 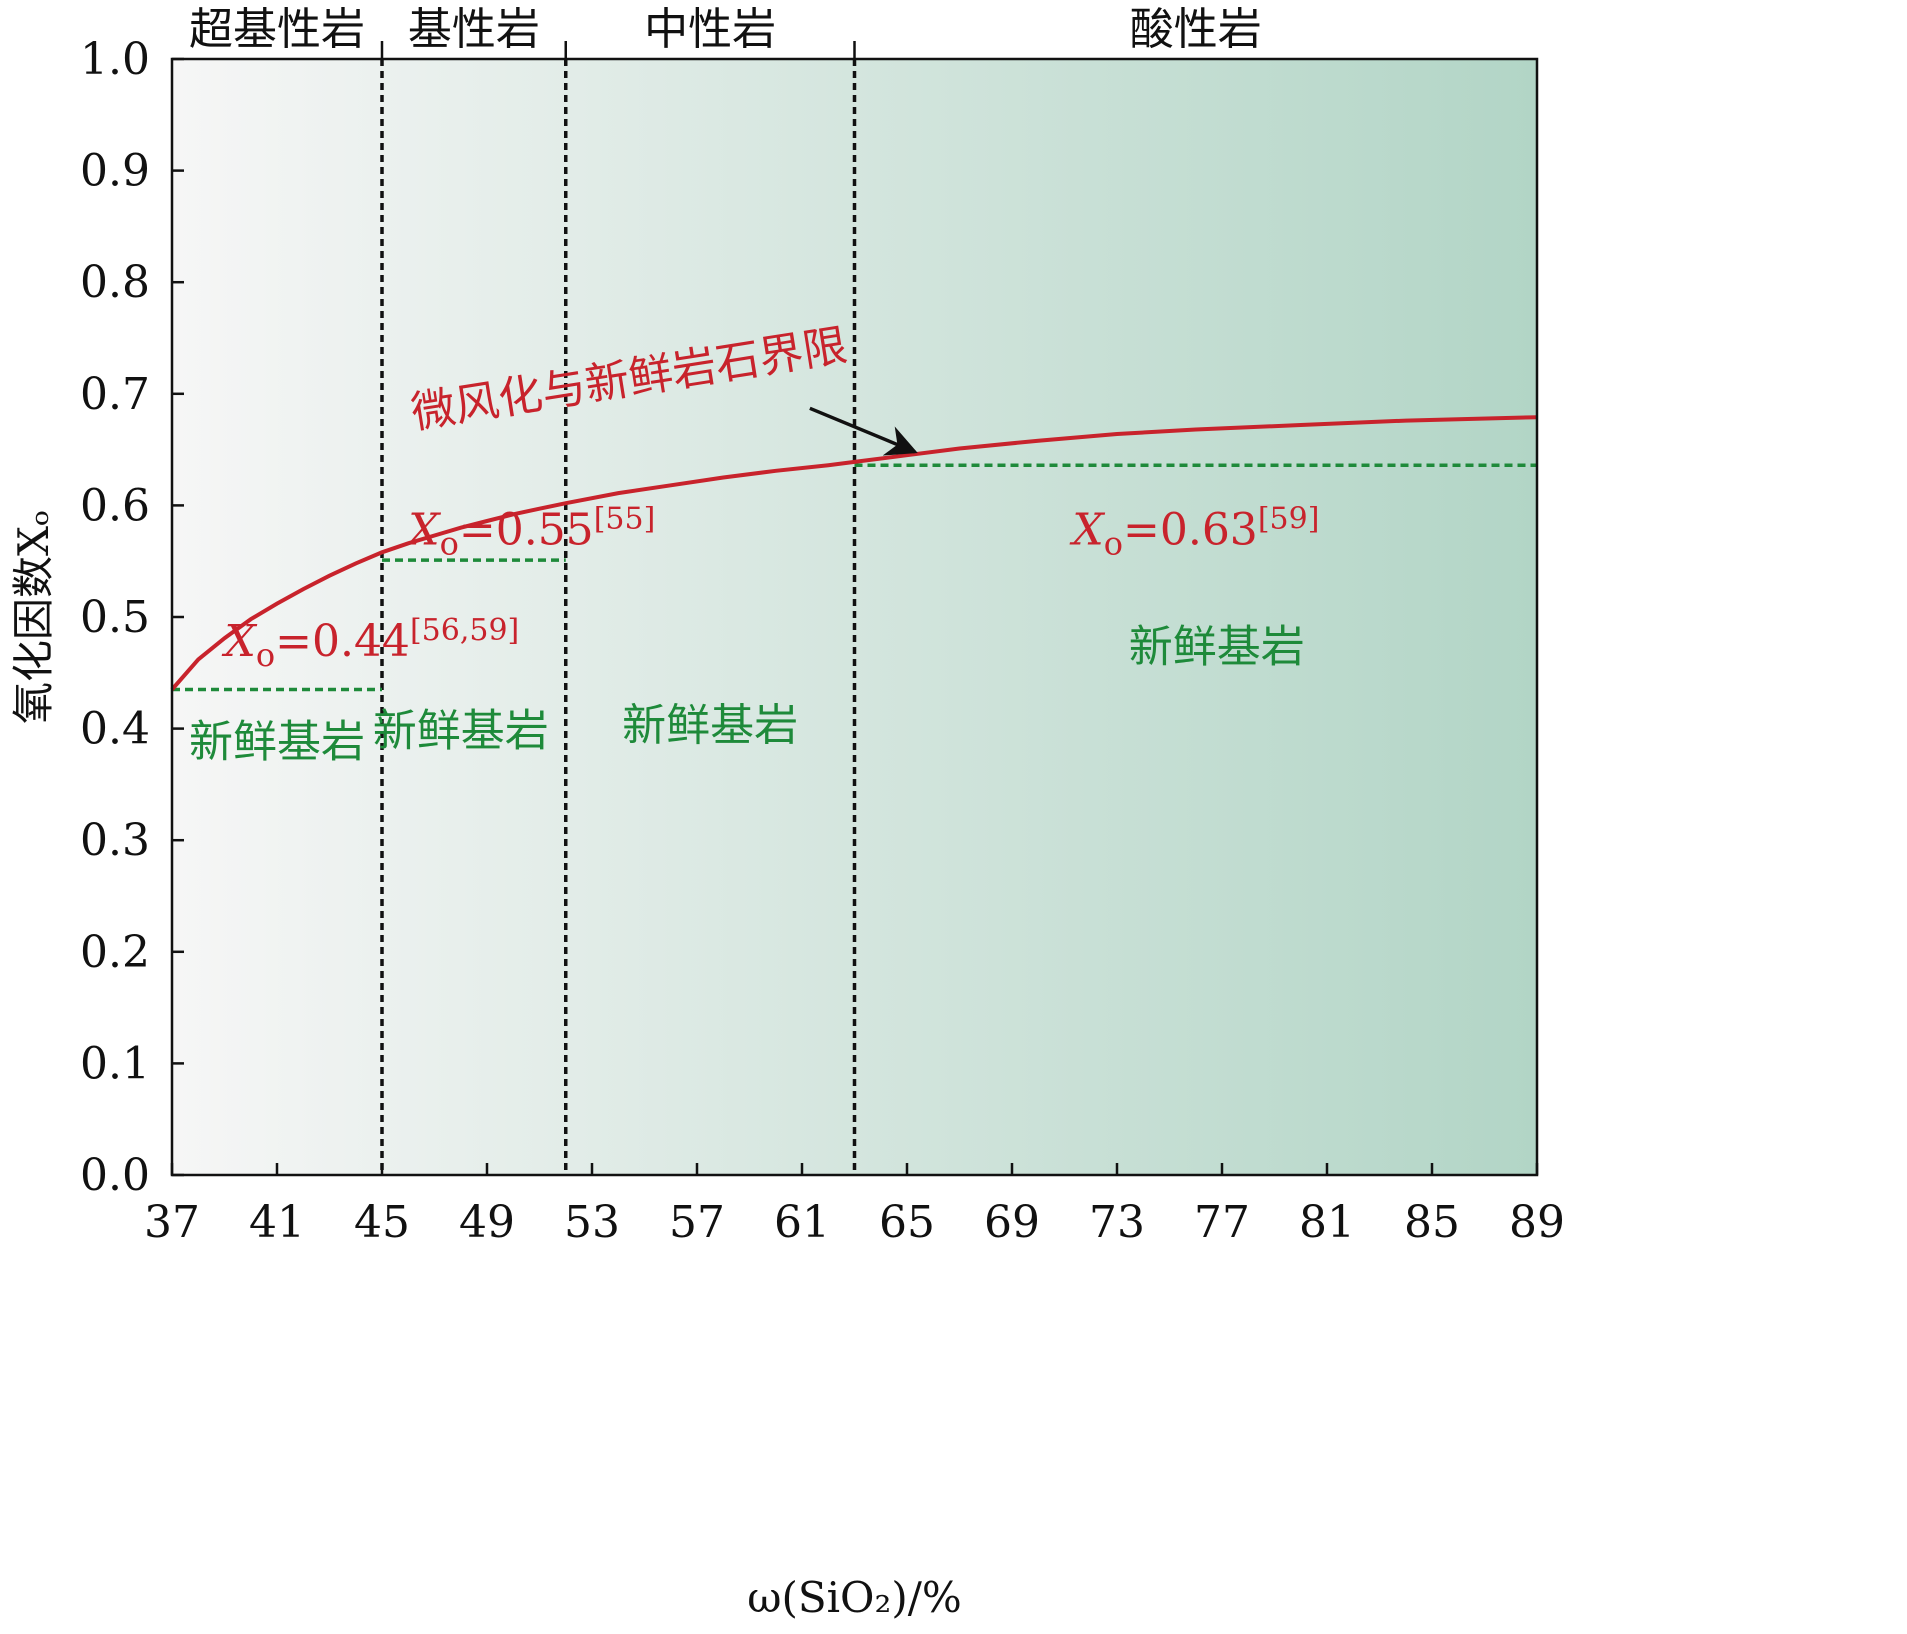 What do you see at coordinates (697, 1222) in the screenshot?
I see `x-tick-label: 57` at bounding box center [697, 1222].